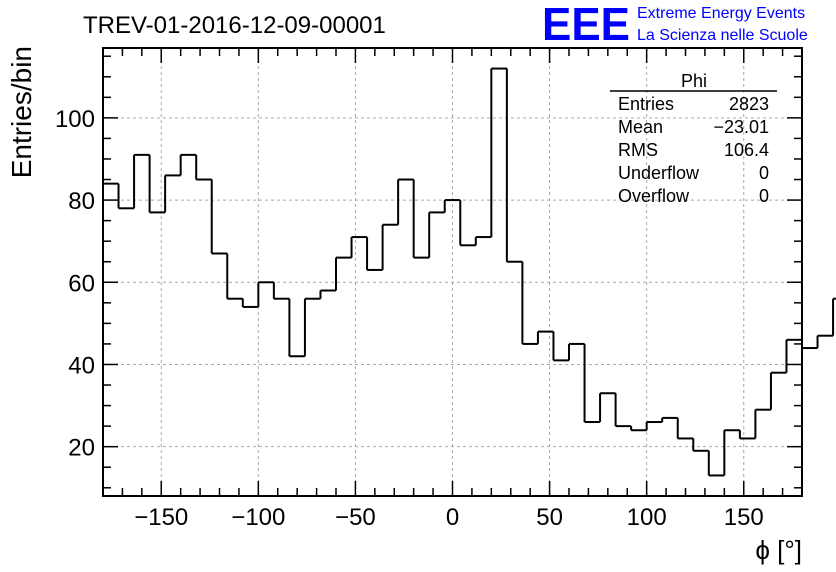 Image resolution: width=836 pixels, height=572 pixels. I want to click on x-tick-label: −150, so click(161, 517).